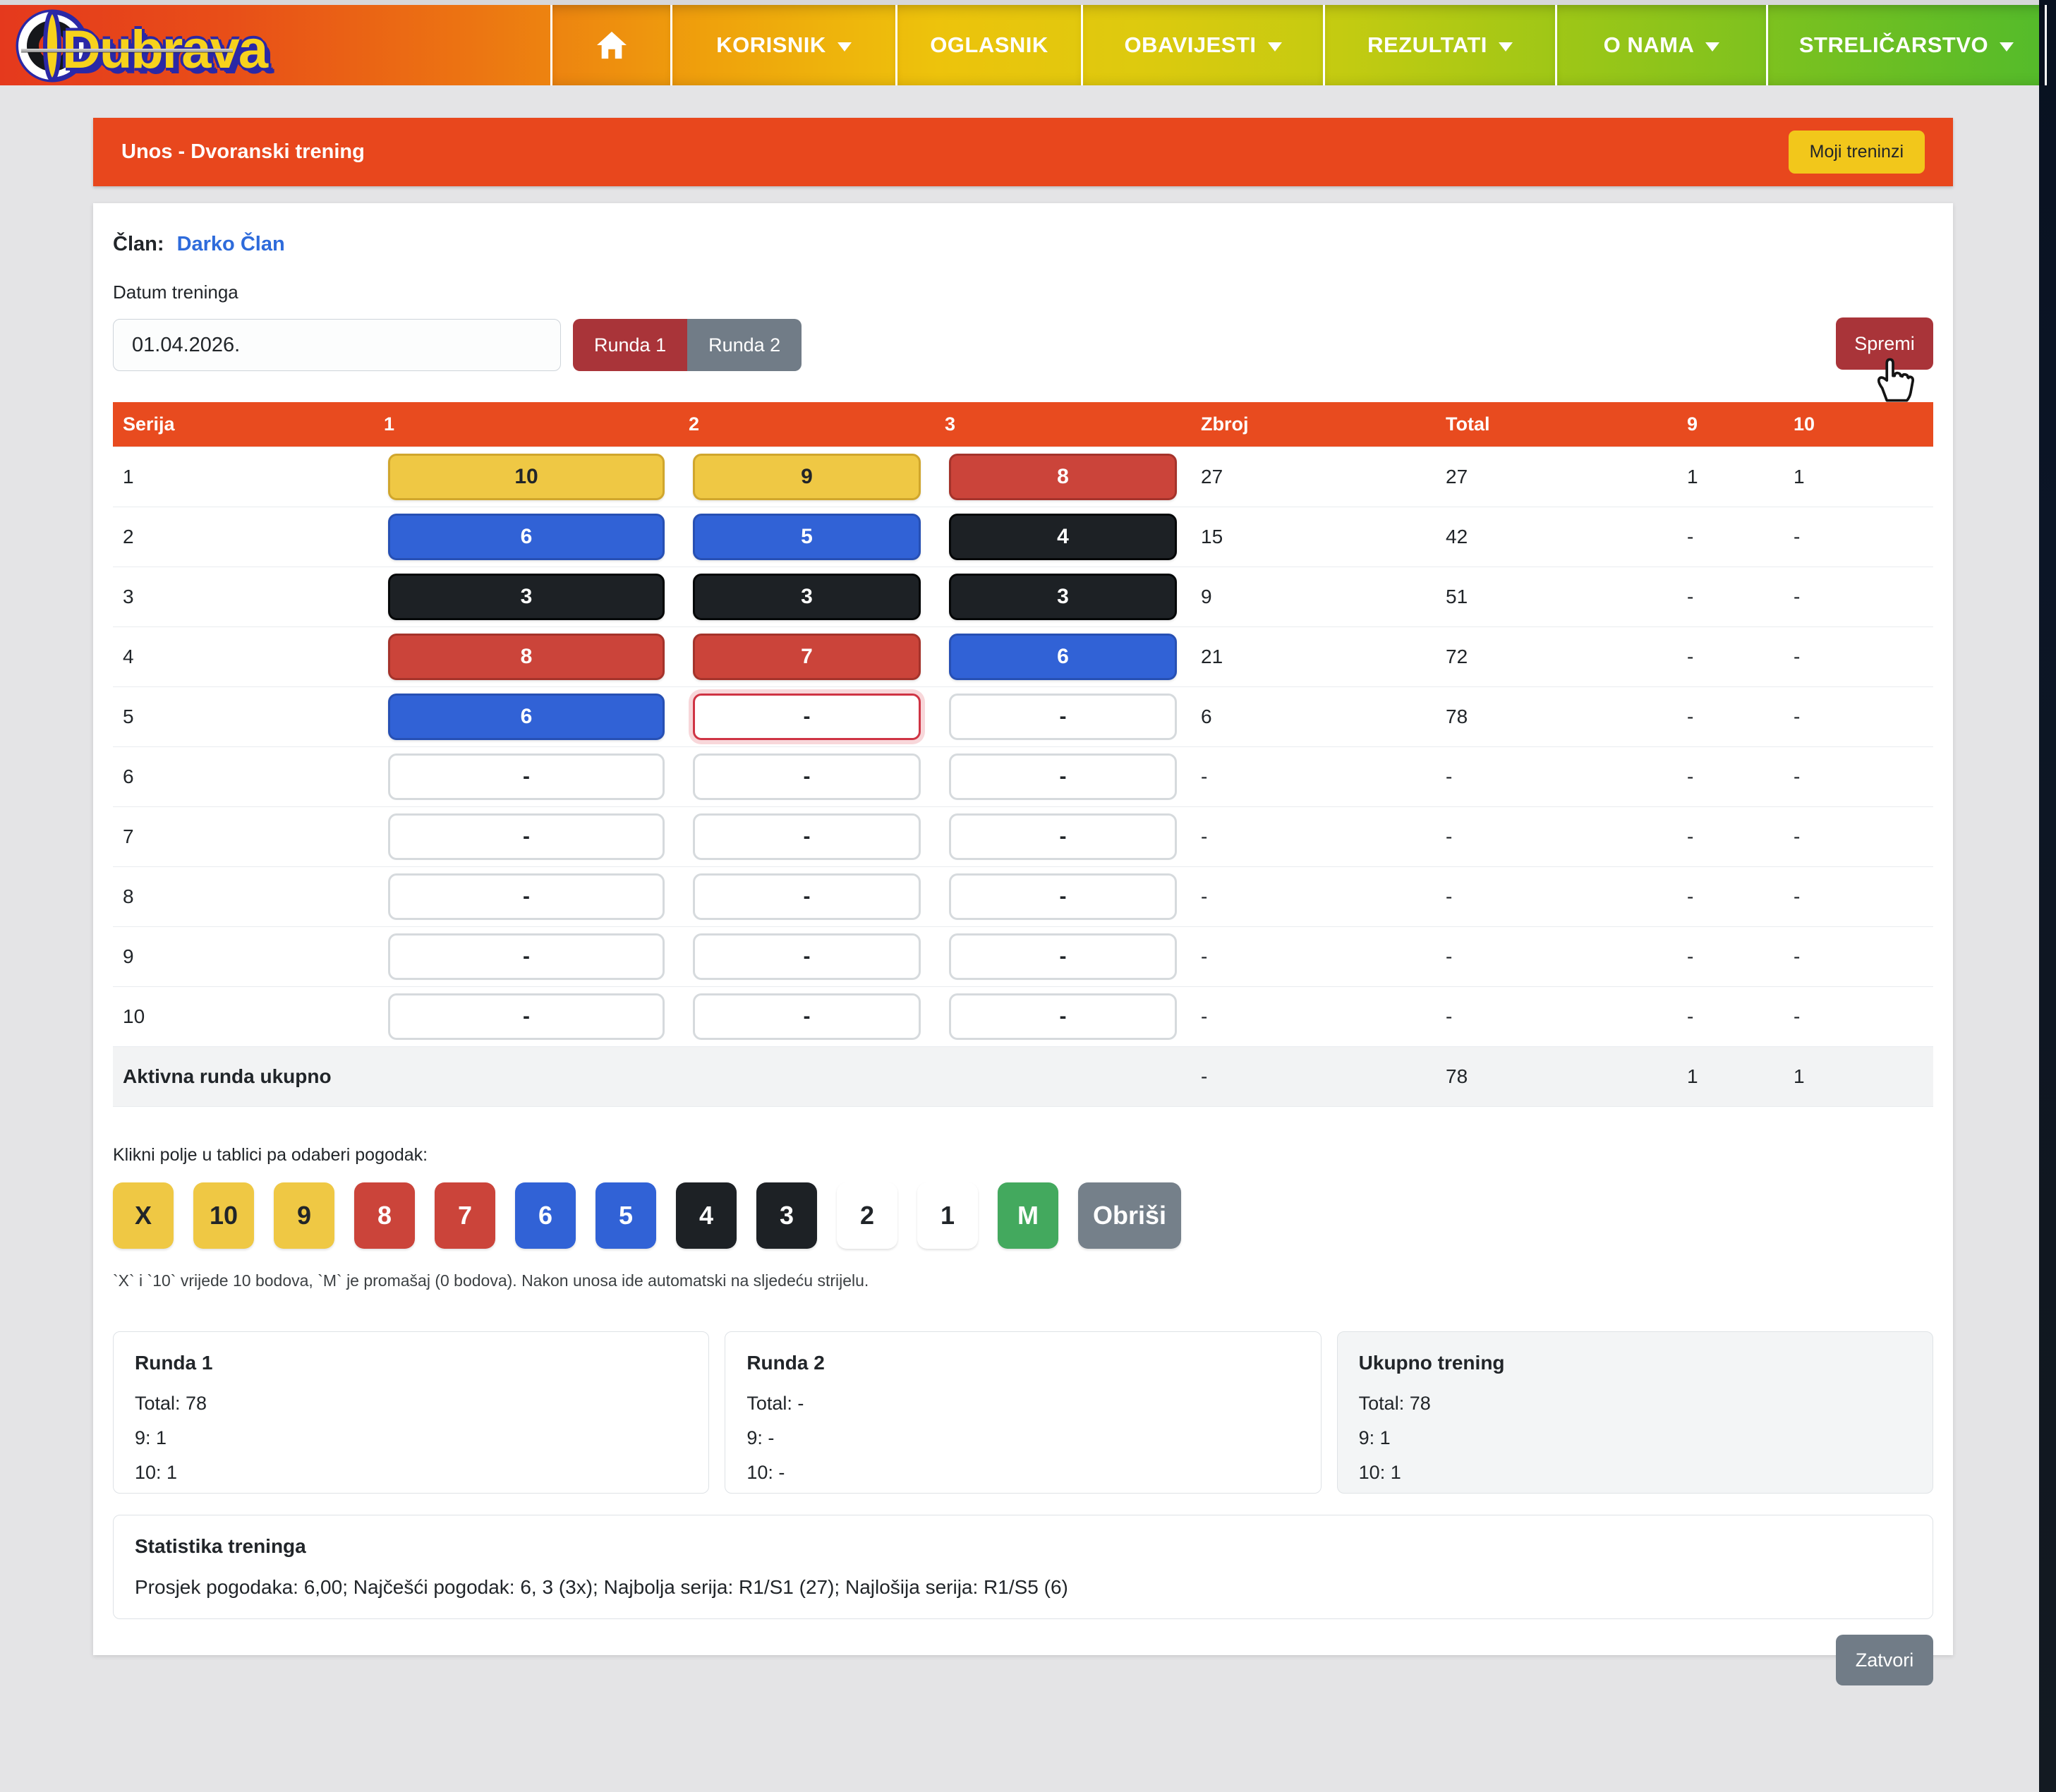  Describe the element at coordinates (275, 45) in the screenshot. I see `logo: Dubrava` at that location.